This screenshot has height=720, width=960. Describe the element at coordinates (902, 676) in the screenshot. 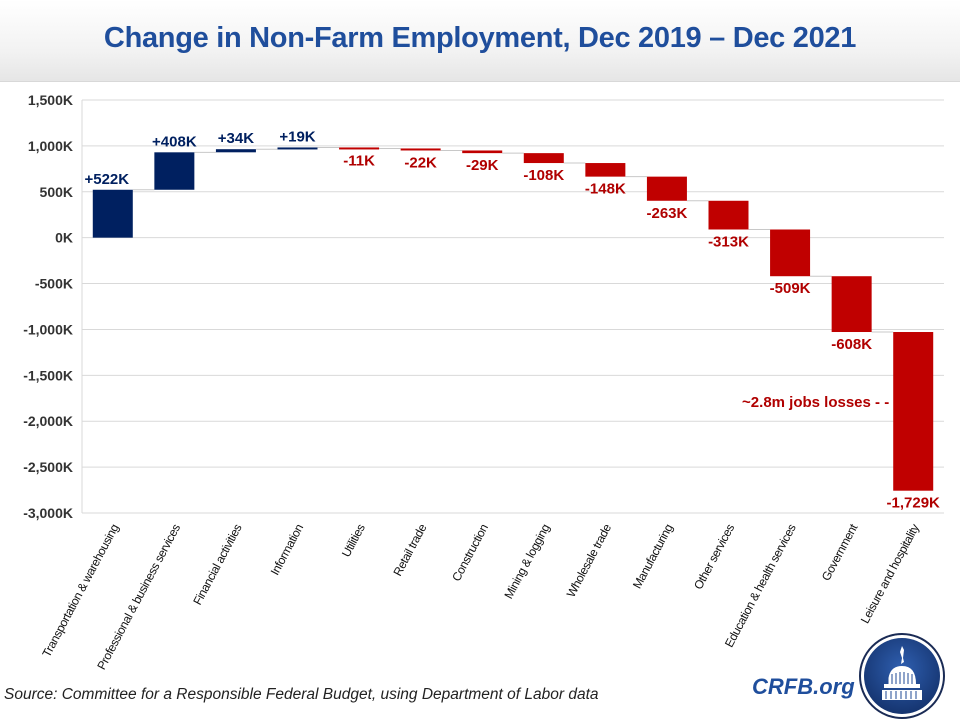

I see `capitol-dome-icon` at that location.